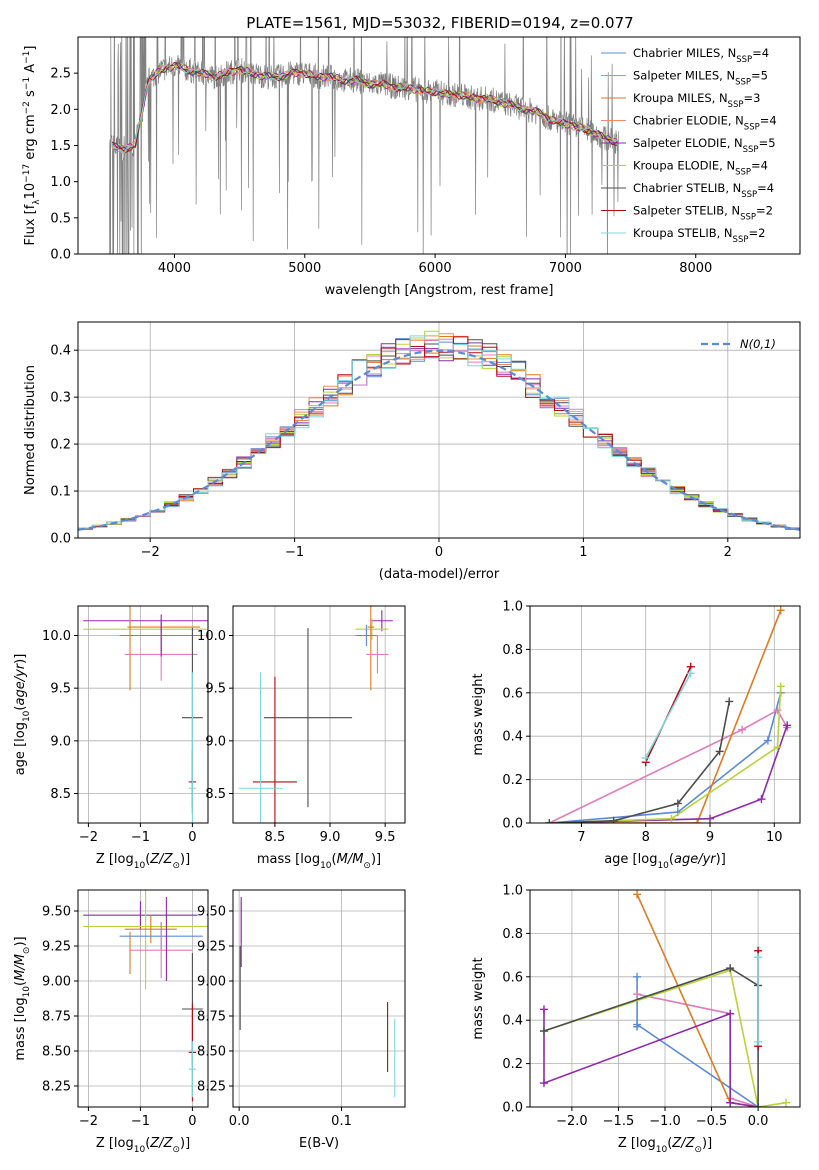 This screenshot has height=1170, width=819. Describe the element at coordinates (330, 837) in the screenshot. I see `x-tick-label: 9.0` at that location.